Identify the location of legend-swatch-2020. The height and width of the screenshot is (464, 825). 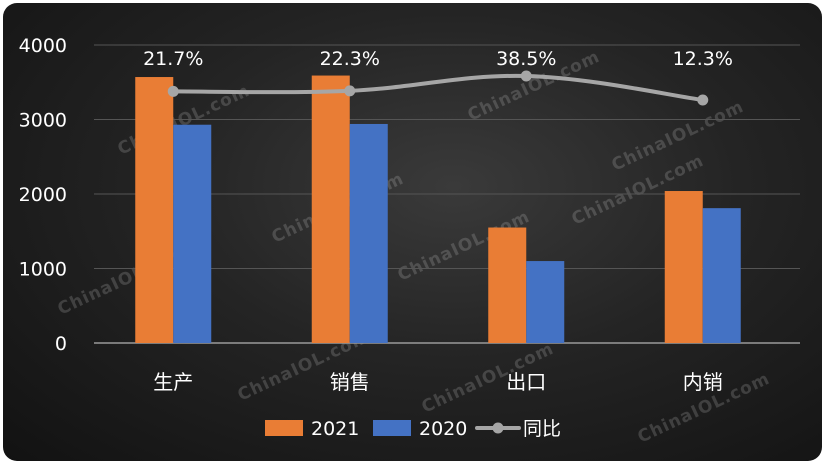
(392, 428).